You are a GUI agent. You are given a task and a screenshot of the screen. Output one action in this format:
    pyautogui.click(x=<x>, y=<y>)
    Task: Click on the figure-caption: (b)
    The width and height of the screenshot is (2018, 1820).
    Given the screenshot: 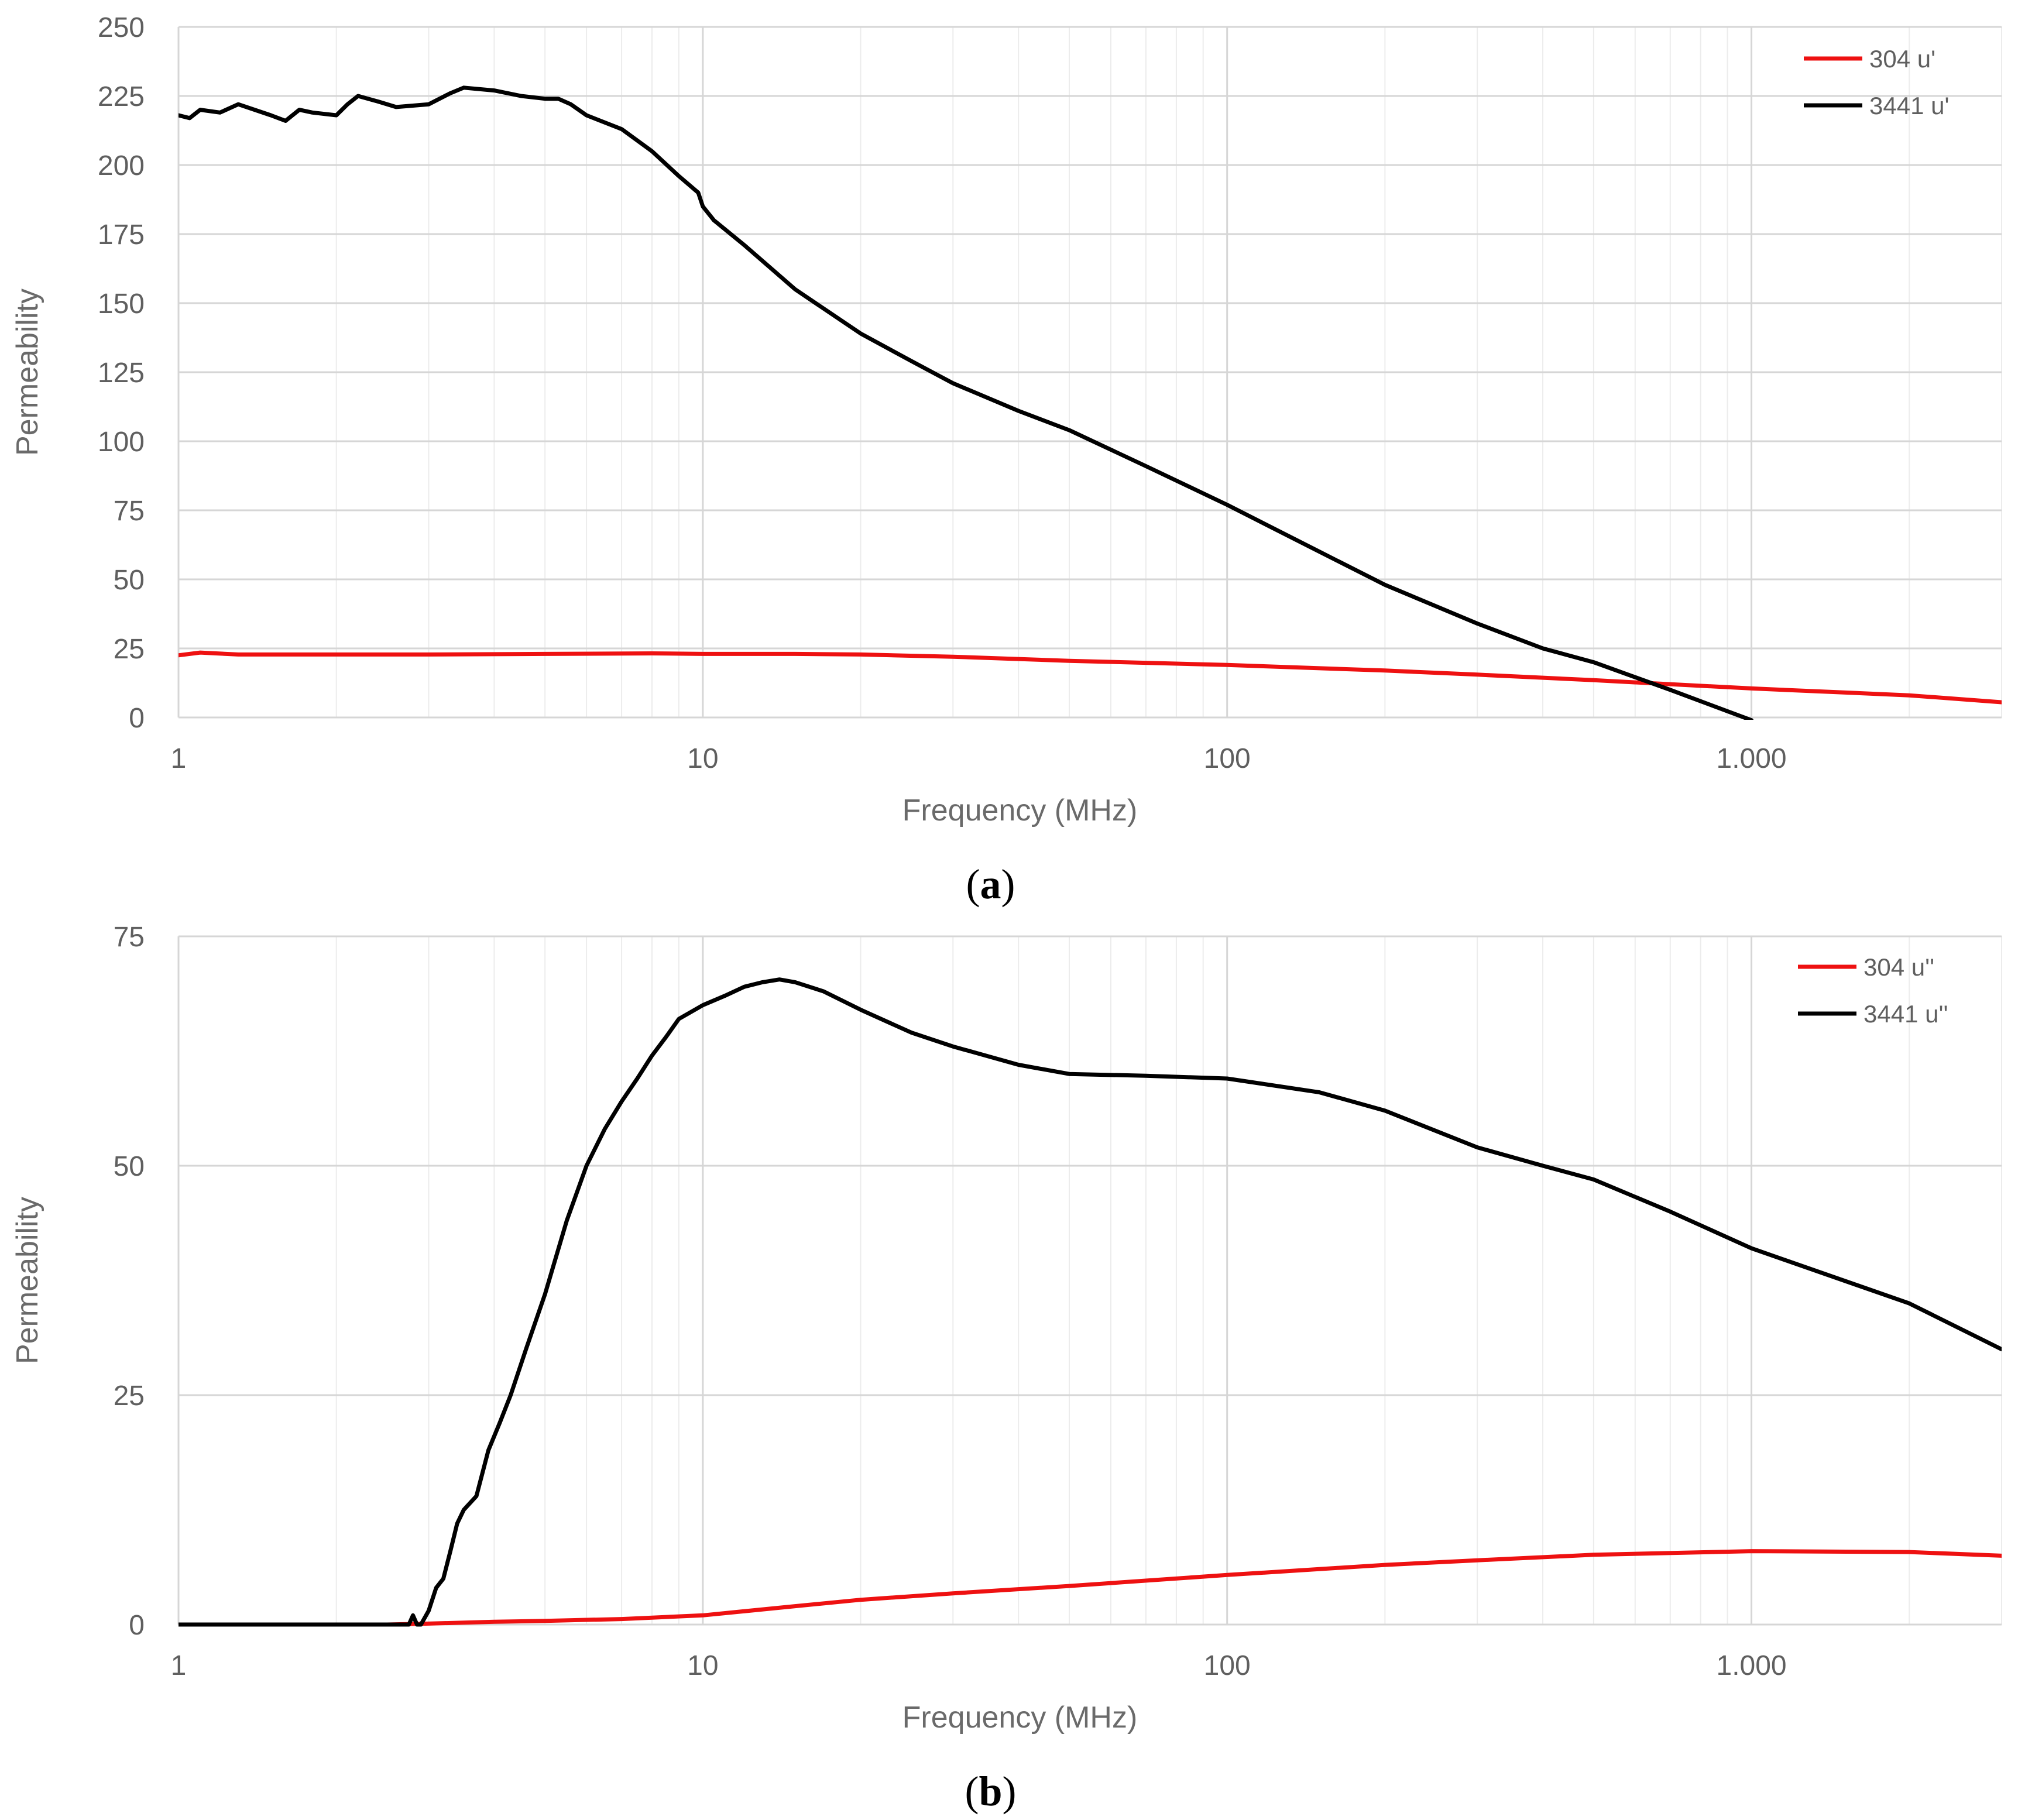 What is the action you would take?
    pyautogui.click(x=990, y=1791)
    